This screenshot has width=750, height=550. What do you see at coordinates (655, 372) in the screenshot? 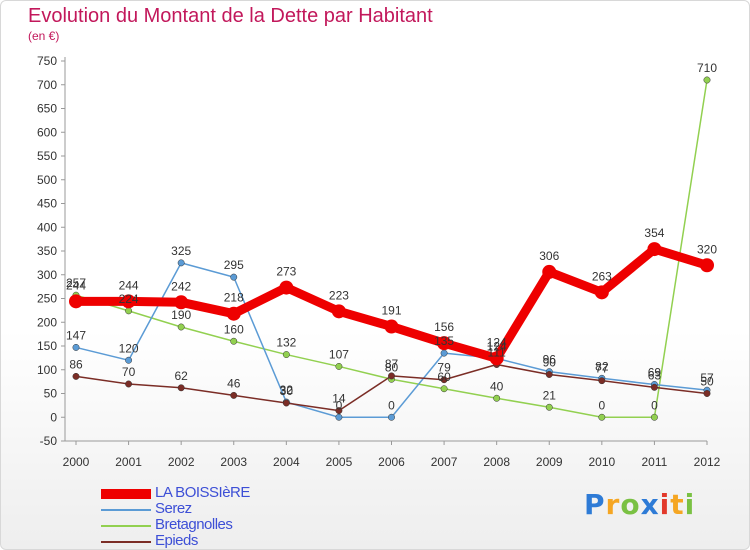
I see `data-label: 69` at bounding box center [655, 372].